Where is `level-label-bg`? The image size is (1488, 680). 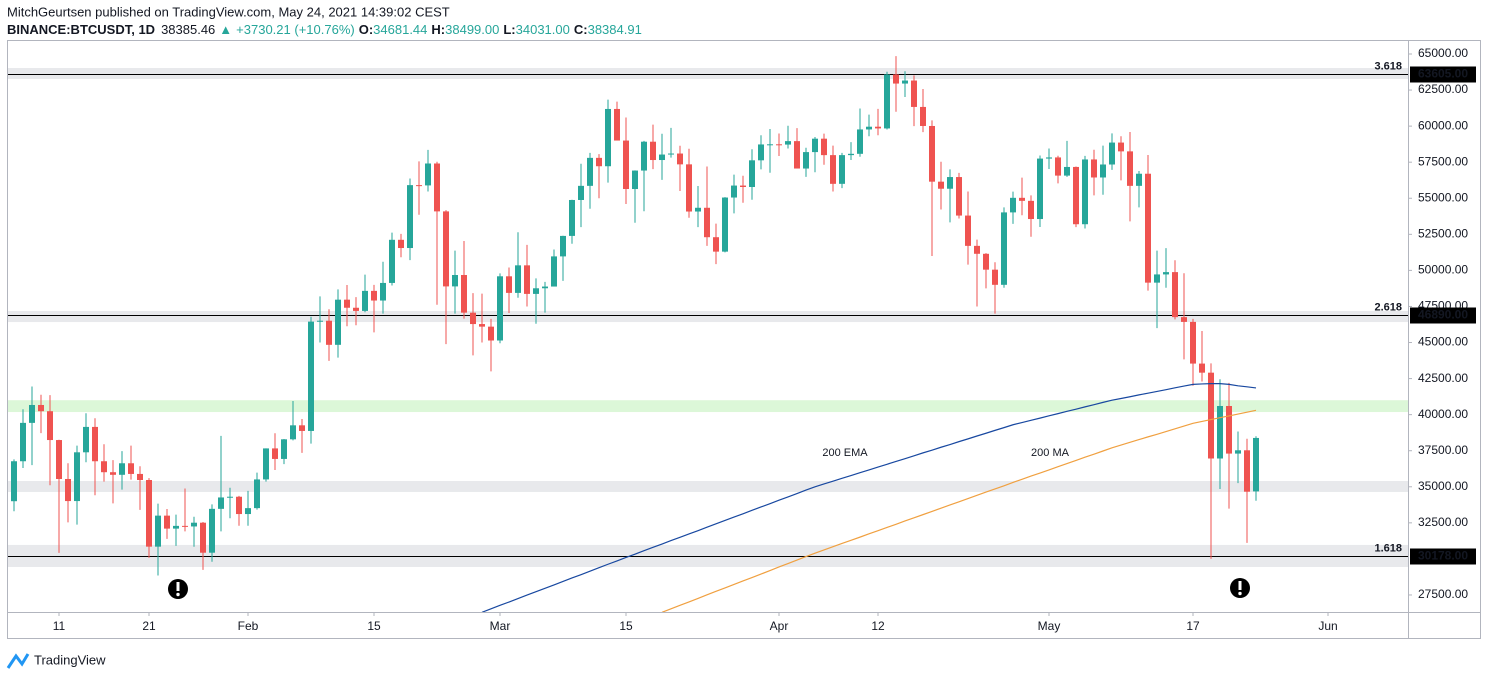 level-label-bg is located at coordinates (1443, 315).